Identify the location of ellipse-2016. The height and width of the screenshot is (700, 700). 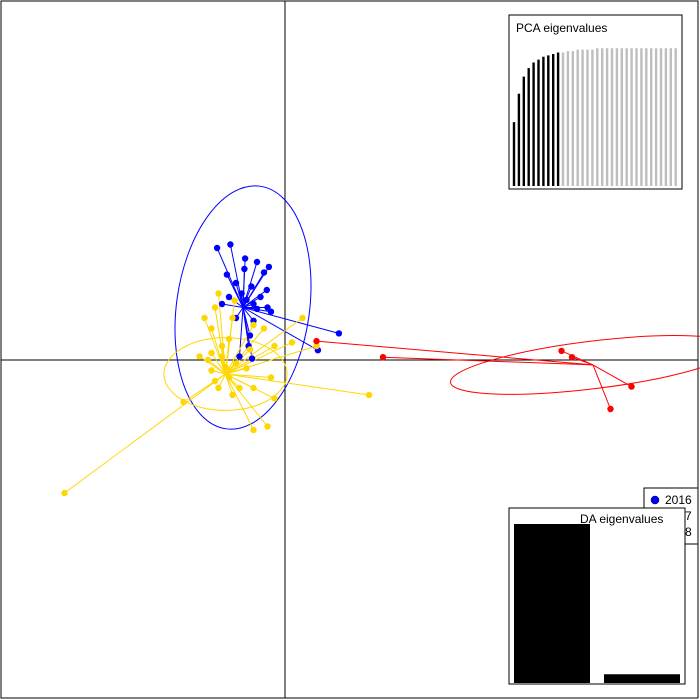
(243, 307).